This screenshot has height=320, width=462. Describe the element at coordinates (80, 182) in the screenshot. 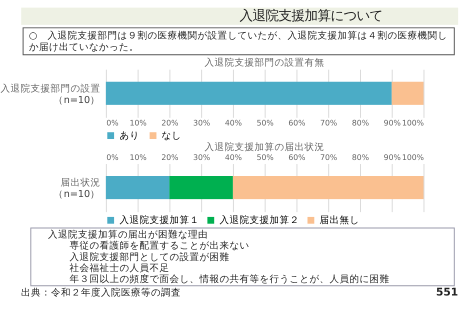

I see `y-tick-label: 届出状況` at that location.